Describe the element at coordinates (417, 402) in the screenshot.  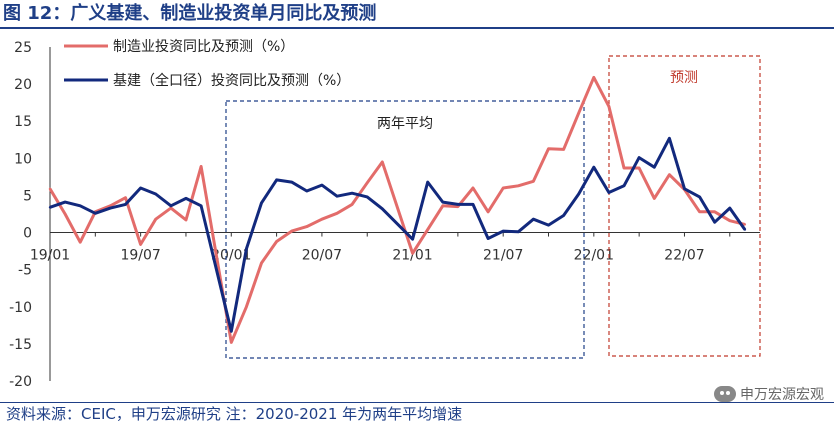
I see `bottom-rule` at that location.